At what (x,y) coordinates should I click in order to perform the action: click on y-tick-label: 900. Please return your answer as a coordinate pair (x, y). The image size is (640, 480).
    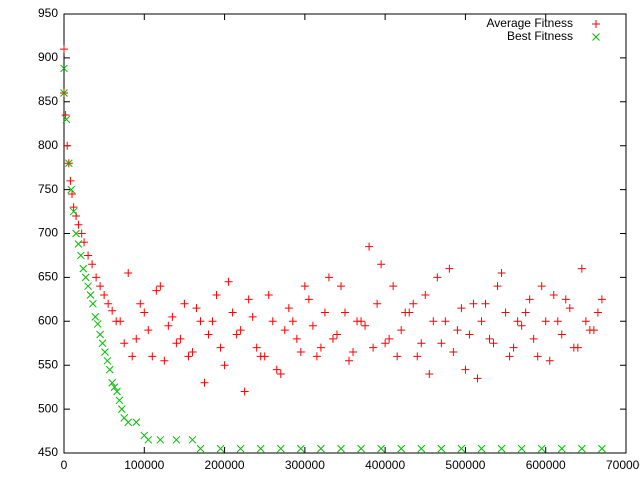
    Looking at the image, I should click on (48, 57).